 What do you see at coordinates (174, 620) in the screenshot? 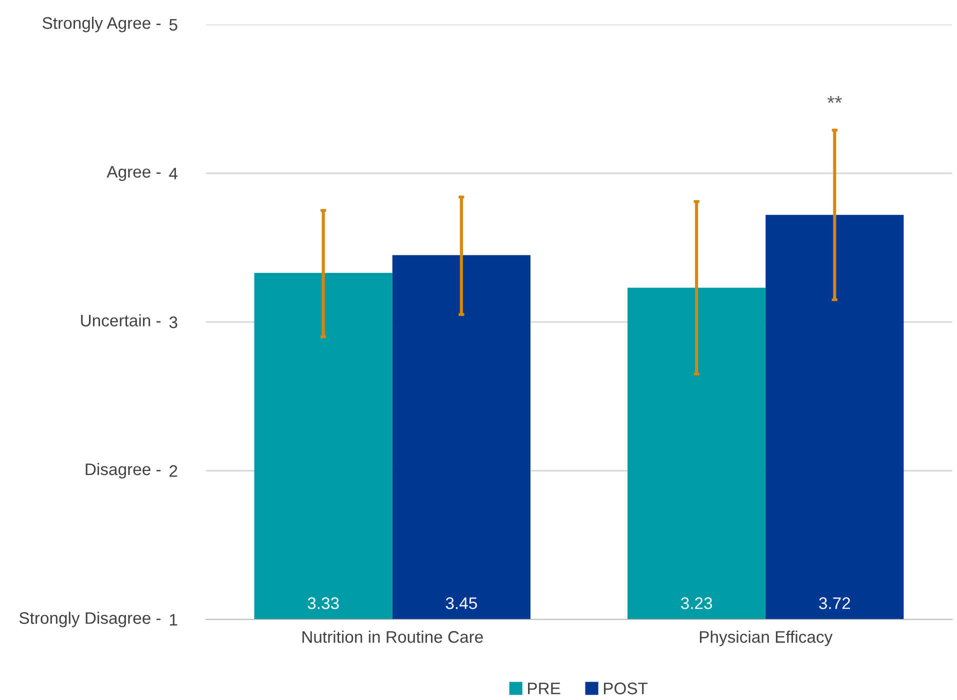
I see `y-tick-label: 1` at bounding box center [174, 620].